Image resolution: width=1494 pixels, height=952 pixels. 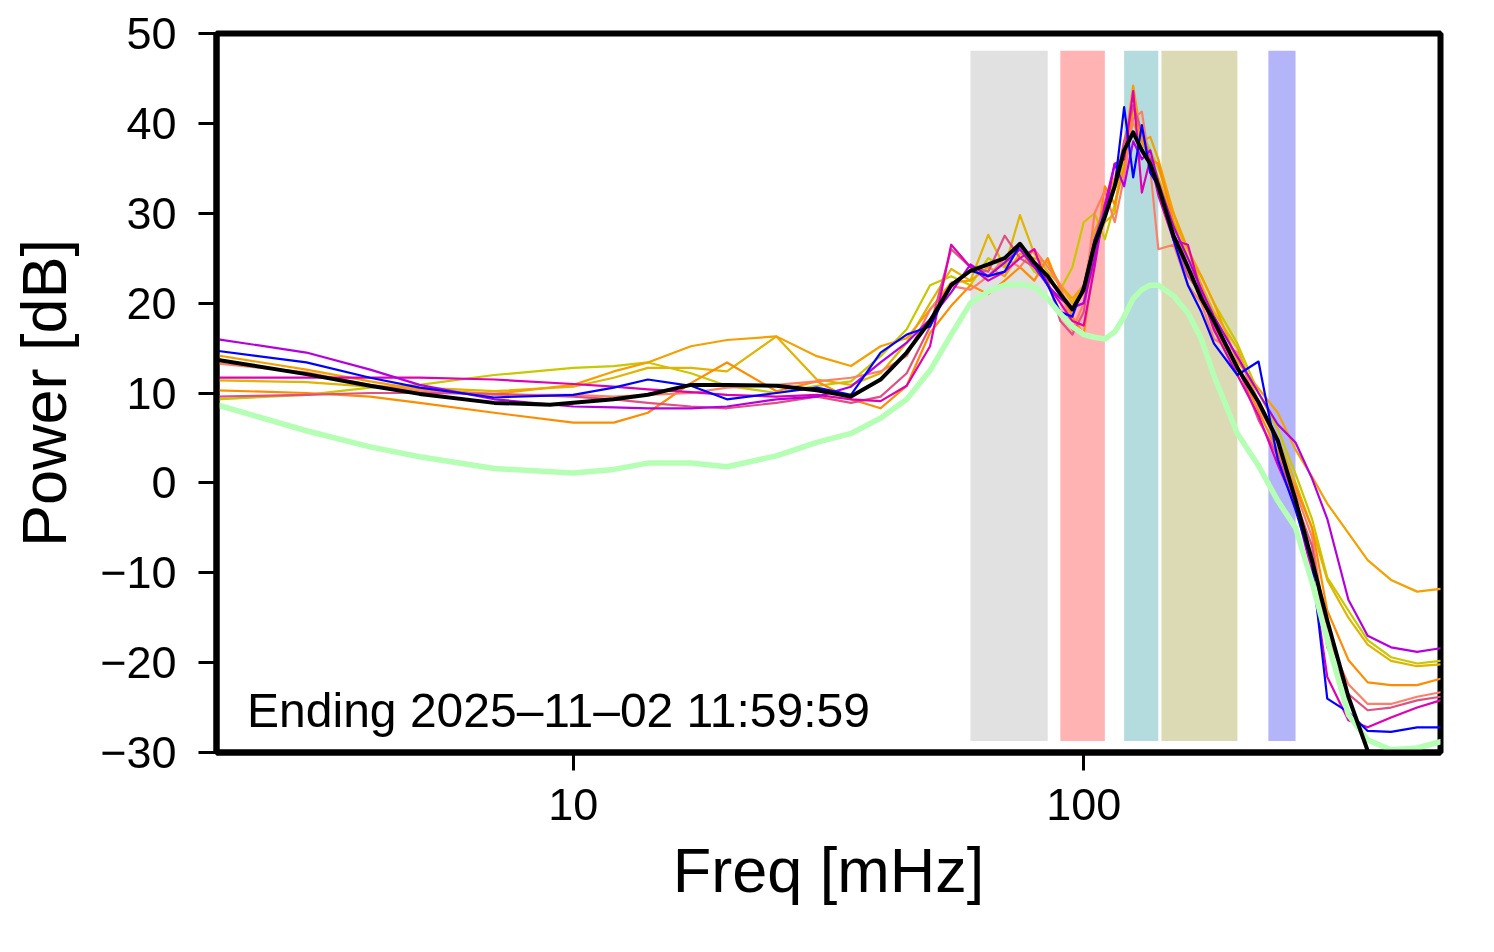 I want to click on y-tick-label: −20, so click(x=138, y=663).